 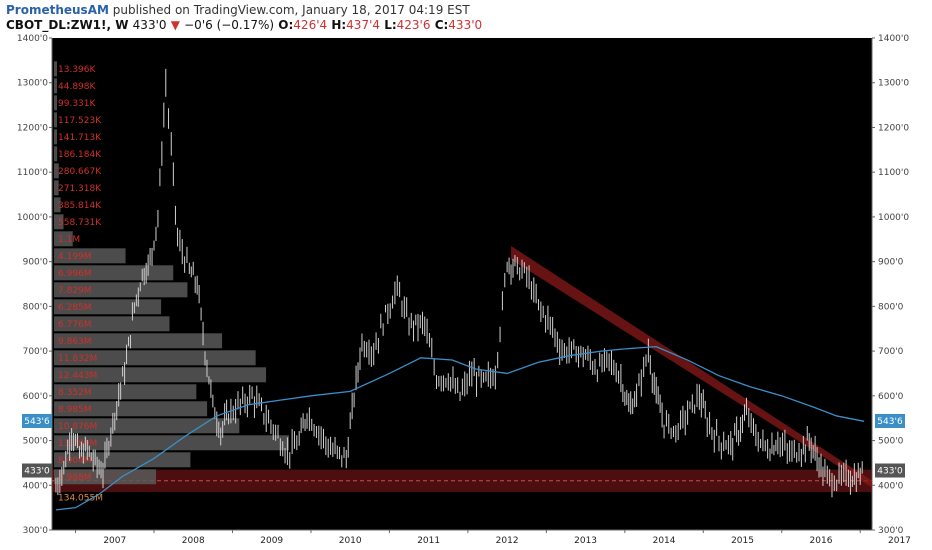 What do you see at coordinates (75, 393) in the screenshot?
I see `volume-profile-label: 8.352M` at bounding box center [75, 393].